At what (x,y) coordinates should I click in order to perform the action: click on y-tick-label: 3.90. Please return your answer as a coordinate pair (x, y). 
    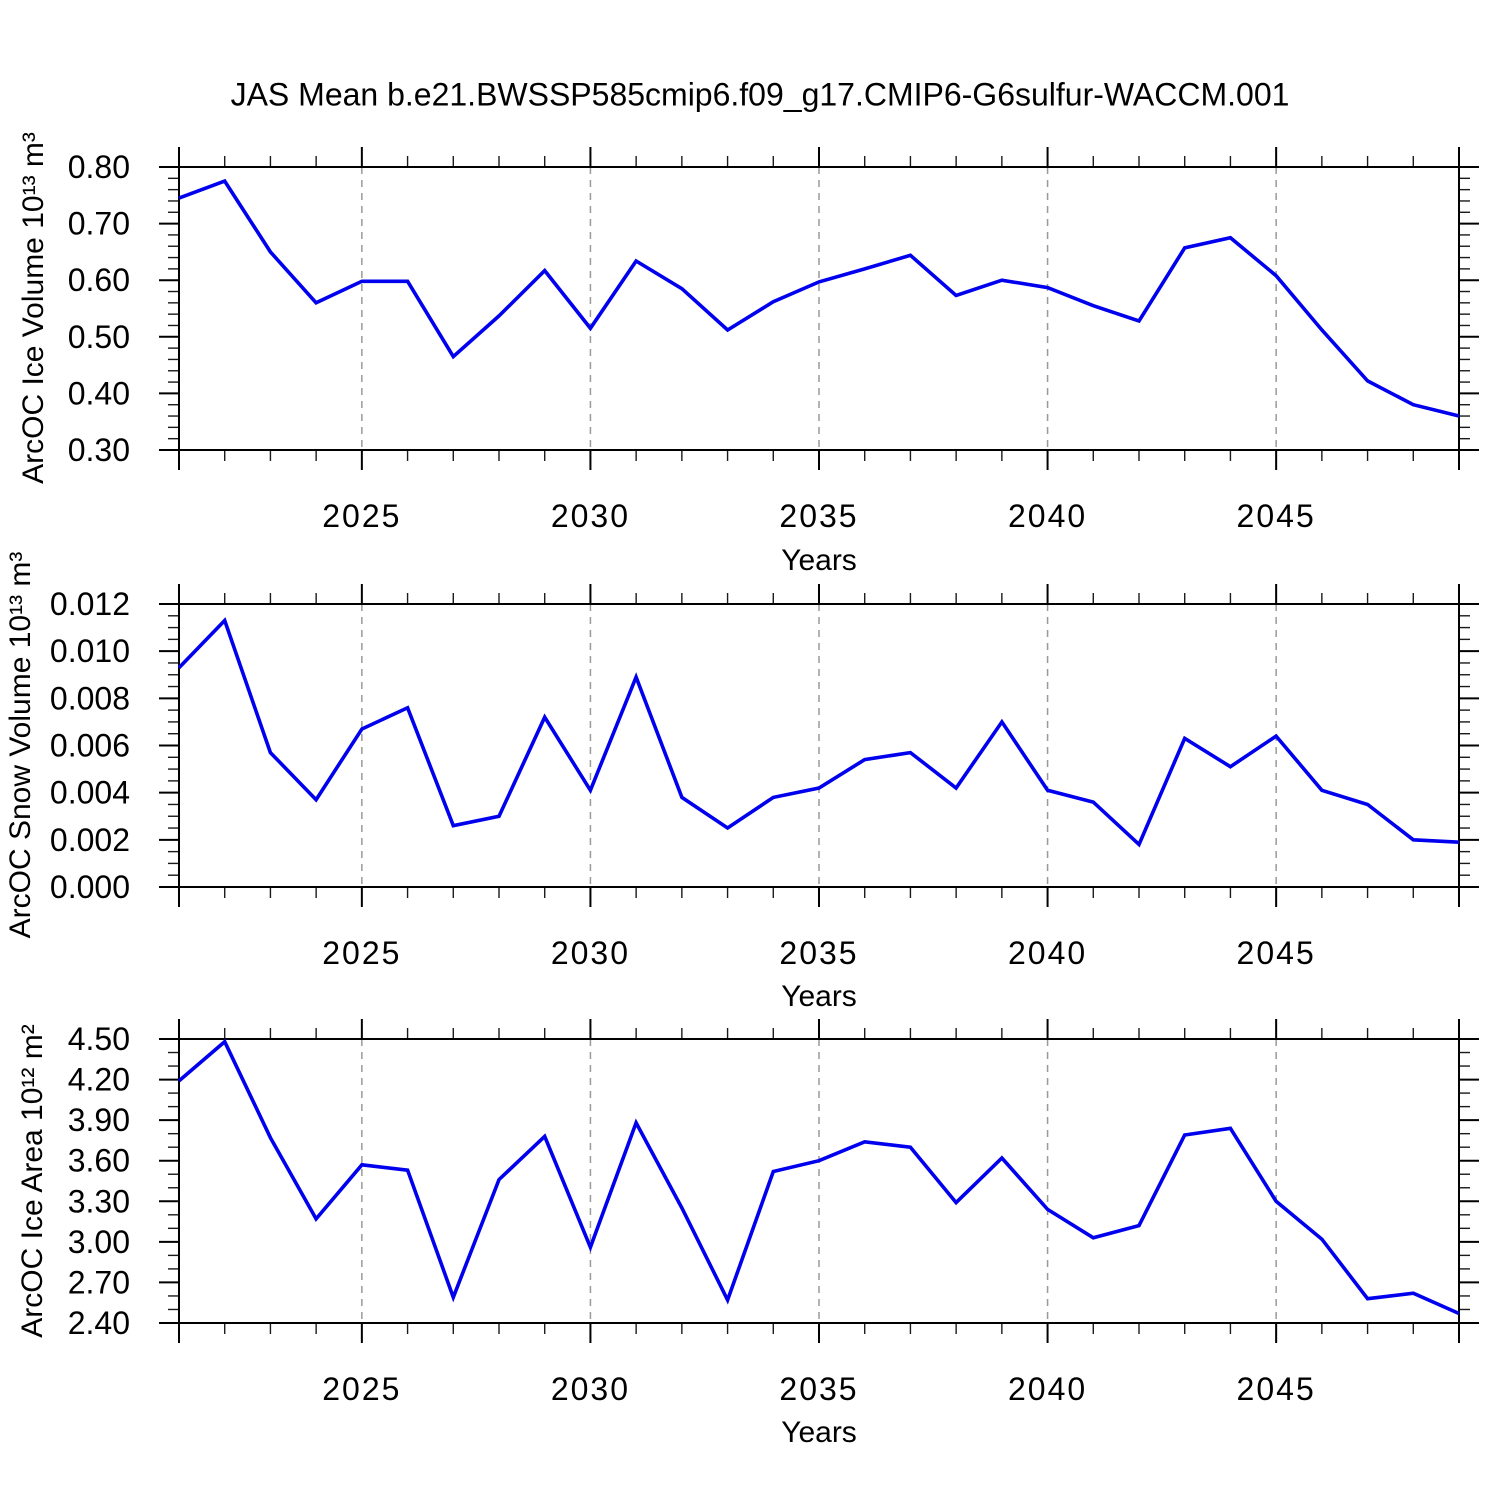
    Looking at the image, I should click on (99, 1120).